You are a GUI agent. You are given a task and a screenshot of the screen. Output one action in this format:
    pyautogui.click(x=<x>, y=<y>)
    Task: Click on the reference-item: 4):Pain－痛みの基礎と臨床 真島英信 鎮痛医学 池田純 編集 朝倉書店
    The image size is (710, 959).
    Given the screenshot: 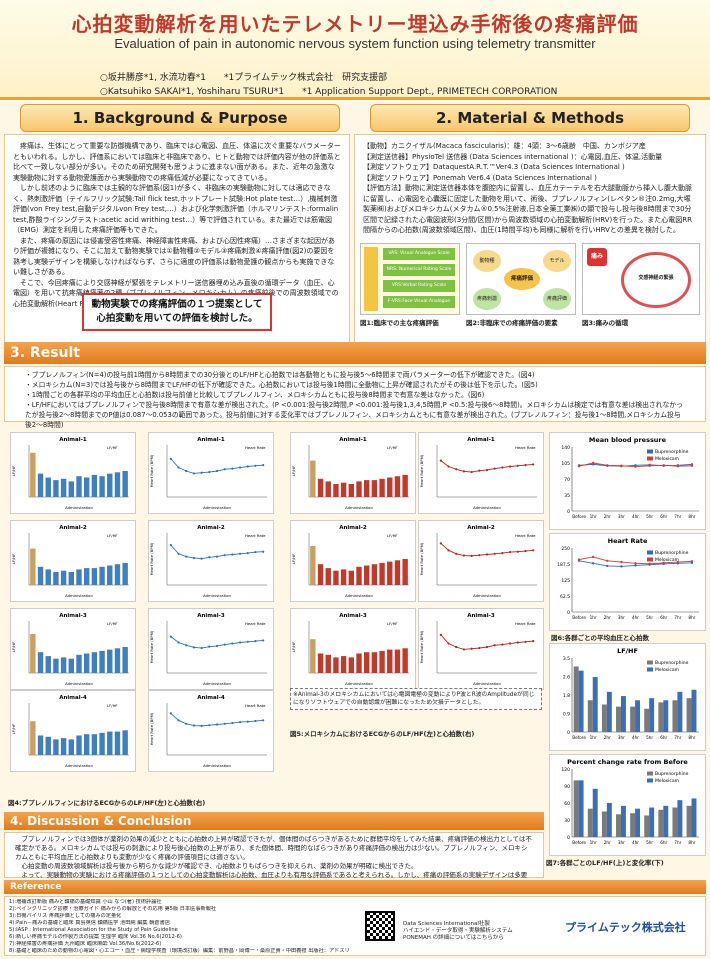 What is the action you would take?
    pyautogui.click(x=89, y=923)
    